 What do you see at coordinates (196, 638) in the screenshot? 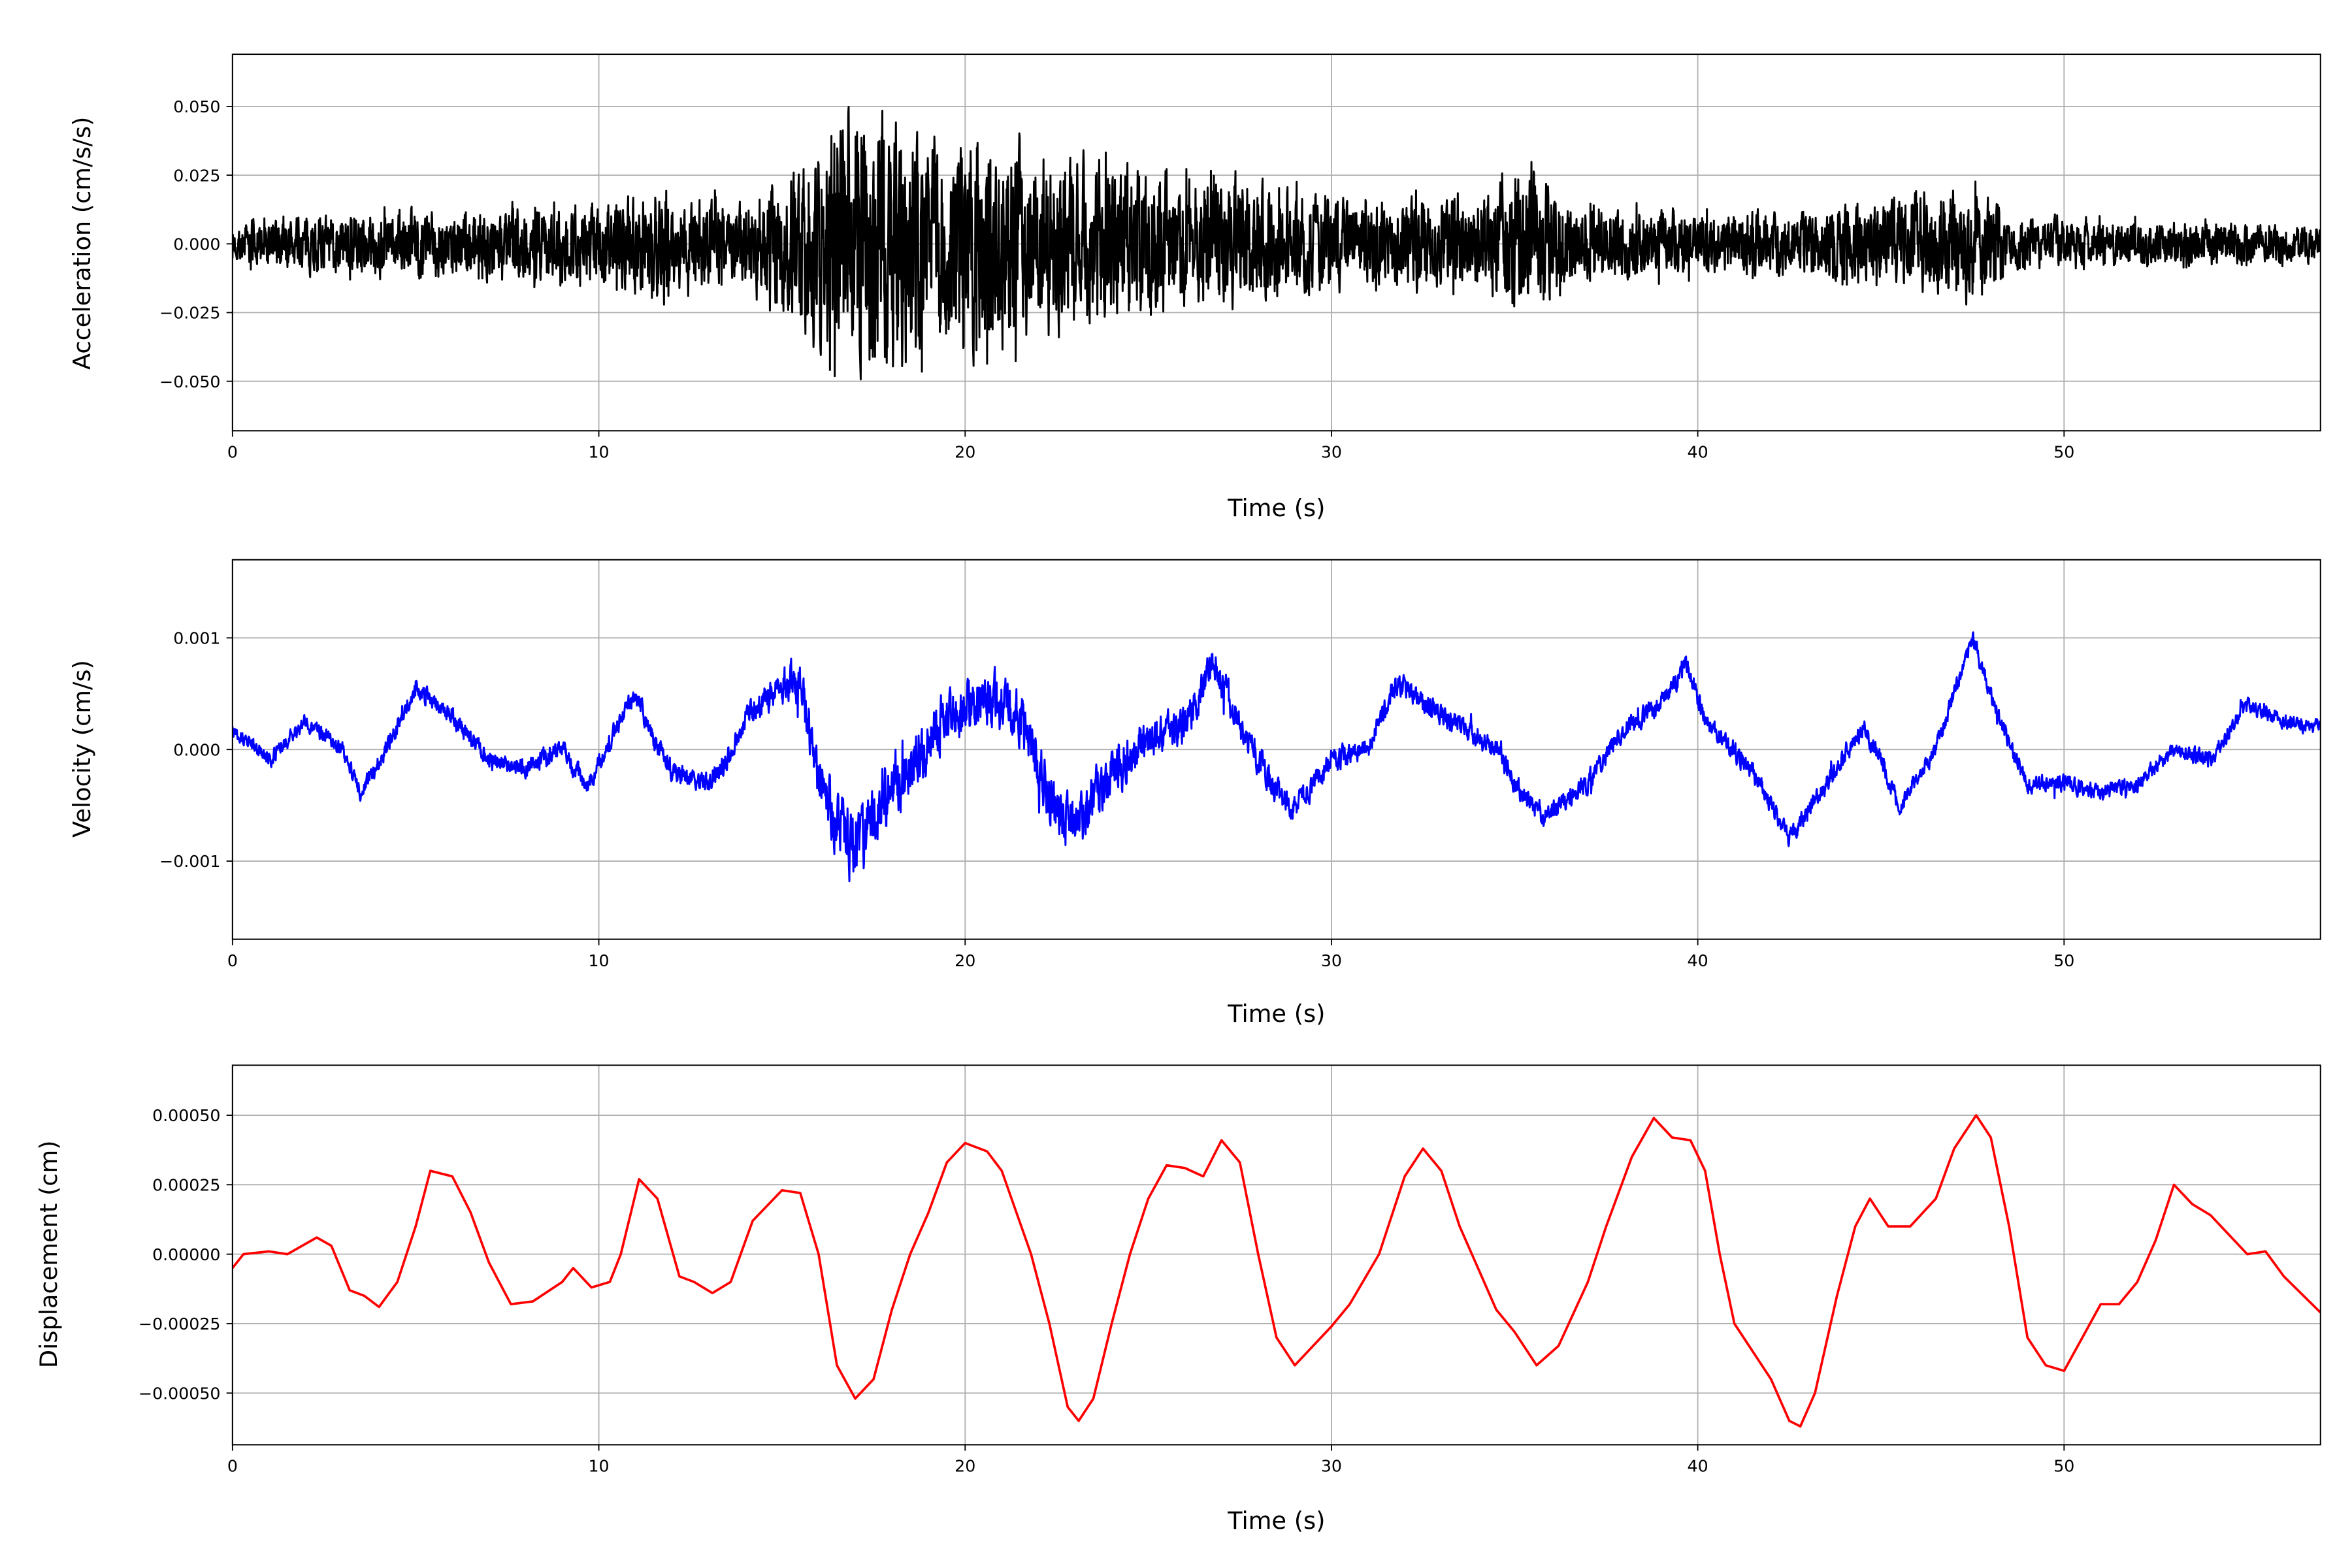
I see `y-tick-label: 0.001` at bounding box center [196, 638].